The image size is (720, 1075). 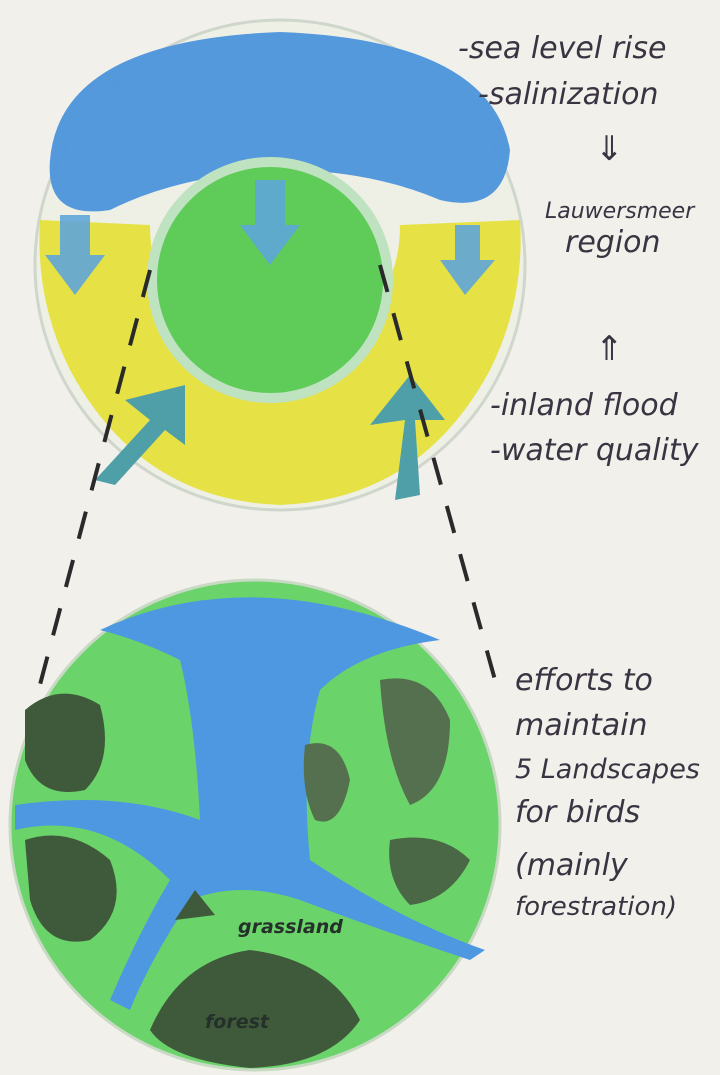 What do you see at coordinates (562, 48) in the screenshot?
I see `sea-threat: -sea level rise` at bounding box center [562, 48].